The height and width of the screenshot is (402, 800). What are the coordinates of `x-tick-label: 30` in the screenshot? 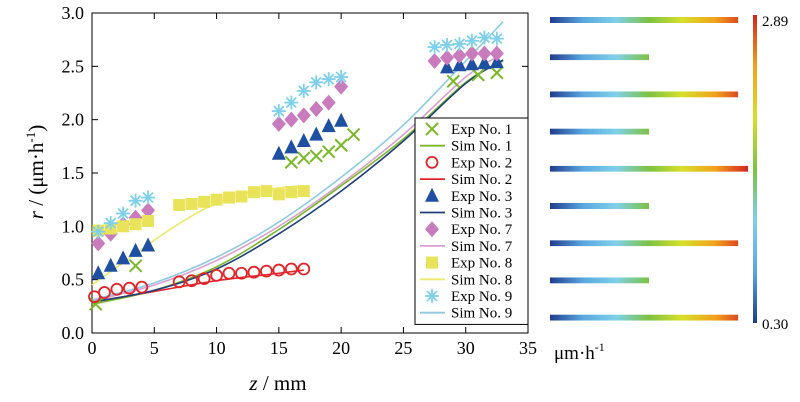 It's located at (466, 348).